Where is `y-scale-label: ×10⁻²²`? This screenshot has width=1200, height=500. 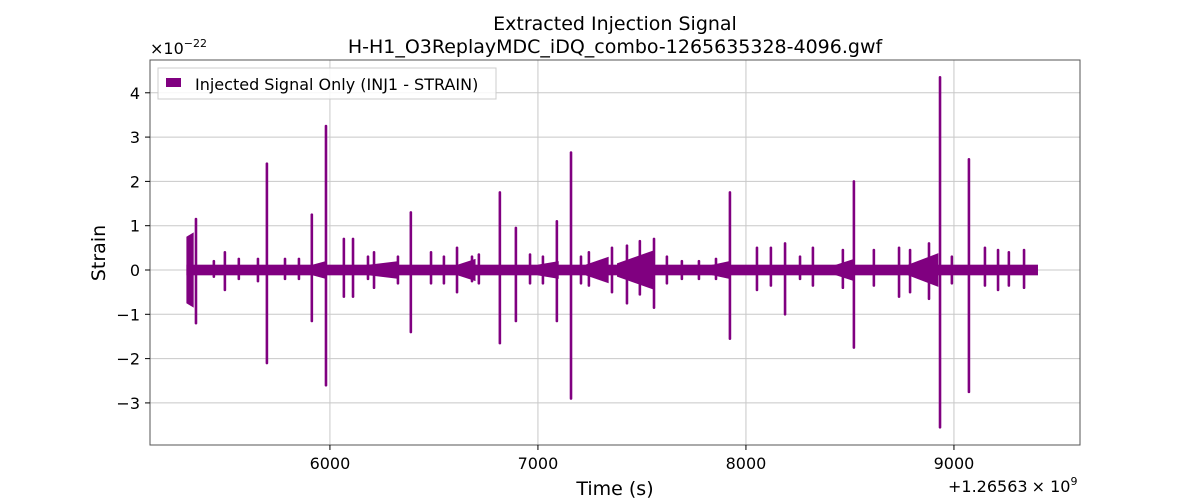 y-scale-label: ×10⁻²² is located at coordinates (178, 47).